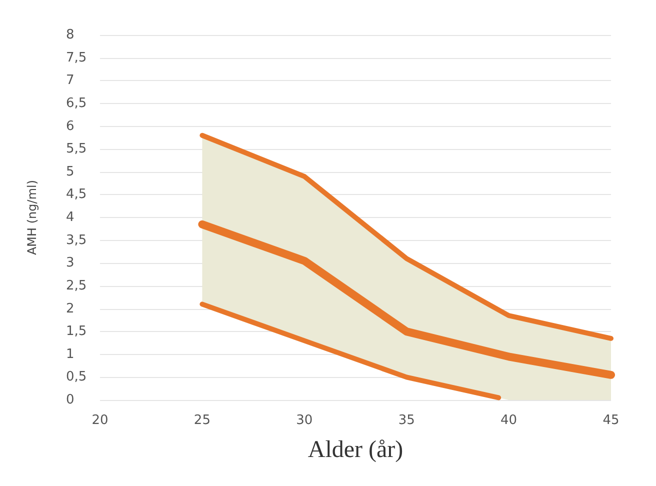  Describe the element at coordinates (304, 420) in the screenshot. I see `x-tick-label: 30` at that location.